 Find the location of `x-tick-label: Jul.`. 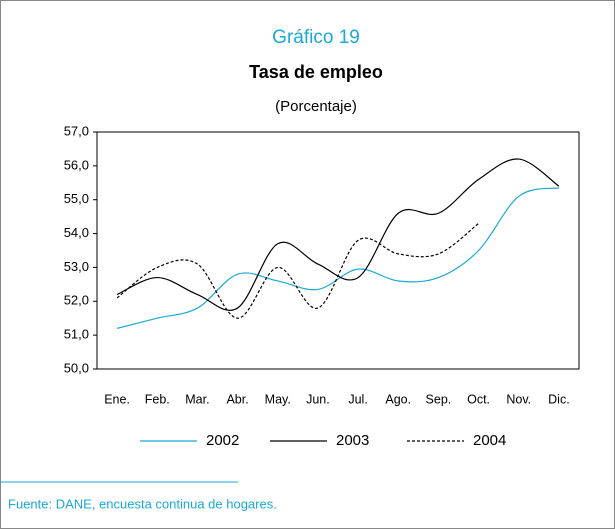

x-tick-label: Jul. is located at coordinates (357, 399).